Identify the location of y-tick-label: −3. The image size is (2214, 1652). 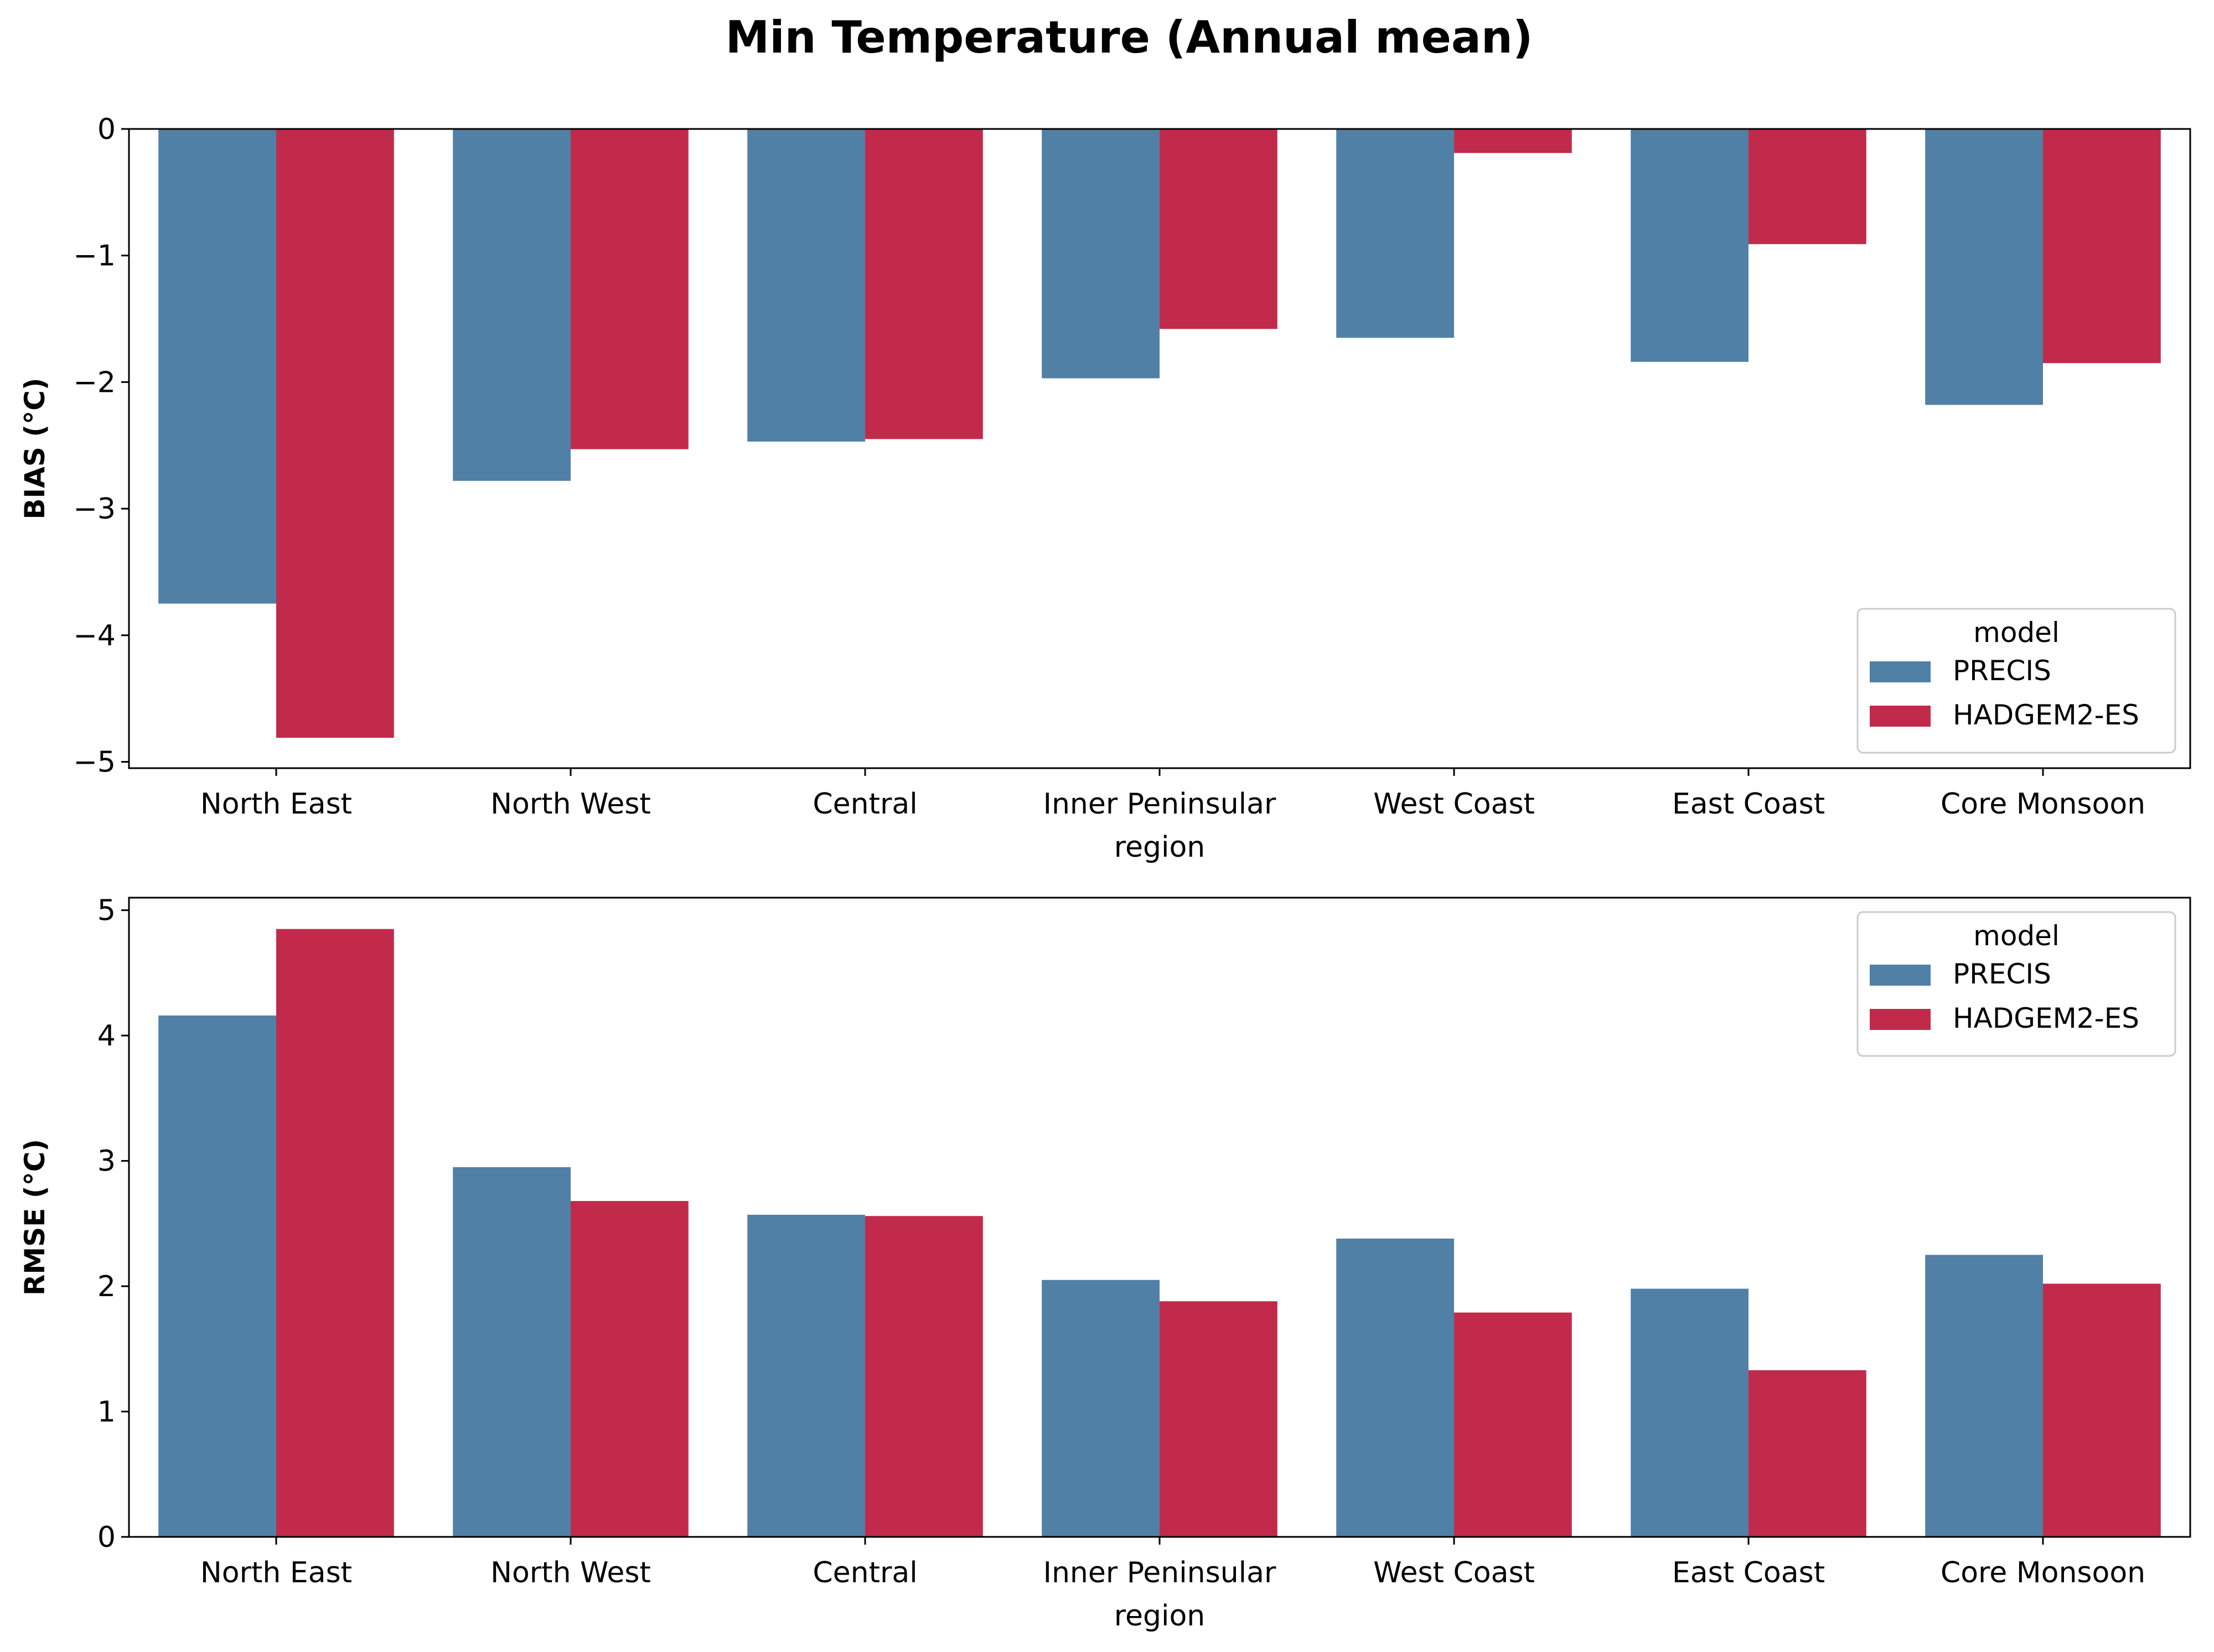
(94, 509).